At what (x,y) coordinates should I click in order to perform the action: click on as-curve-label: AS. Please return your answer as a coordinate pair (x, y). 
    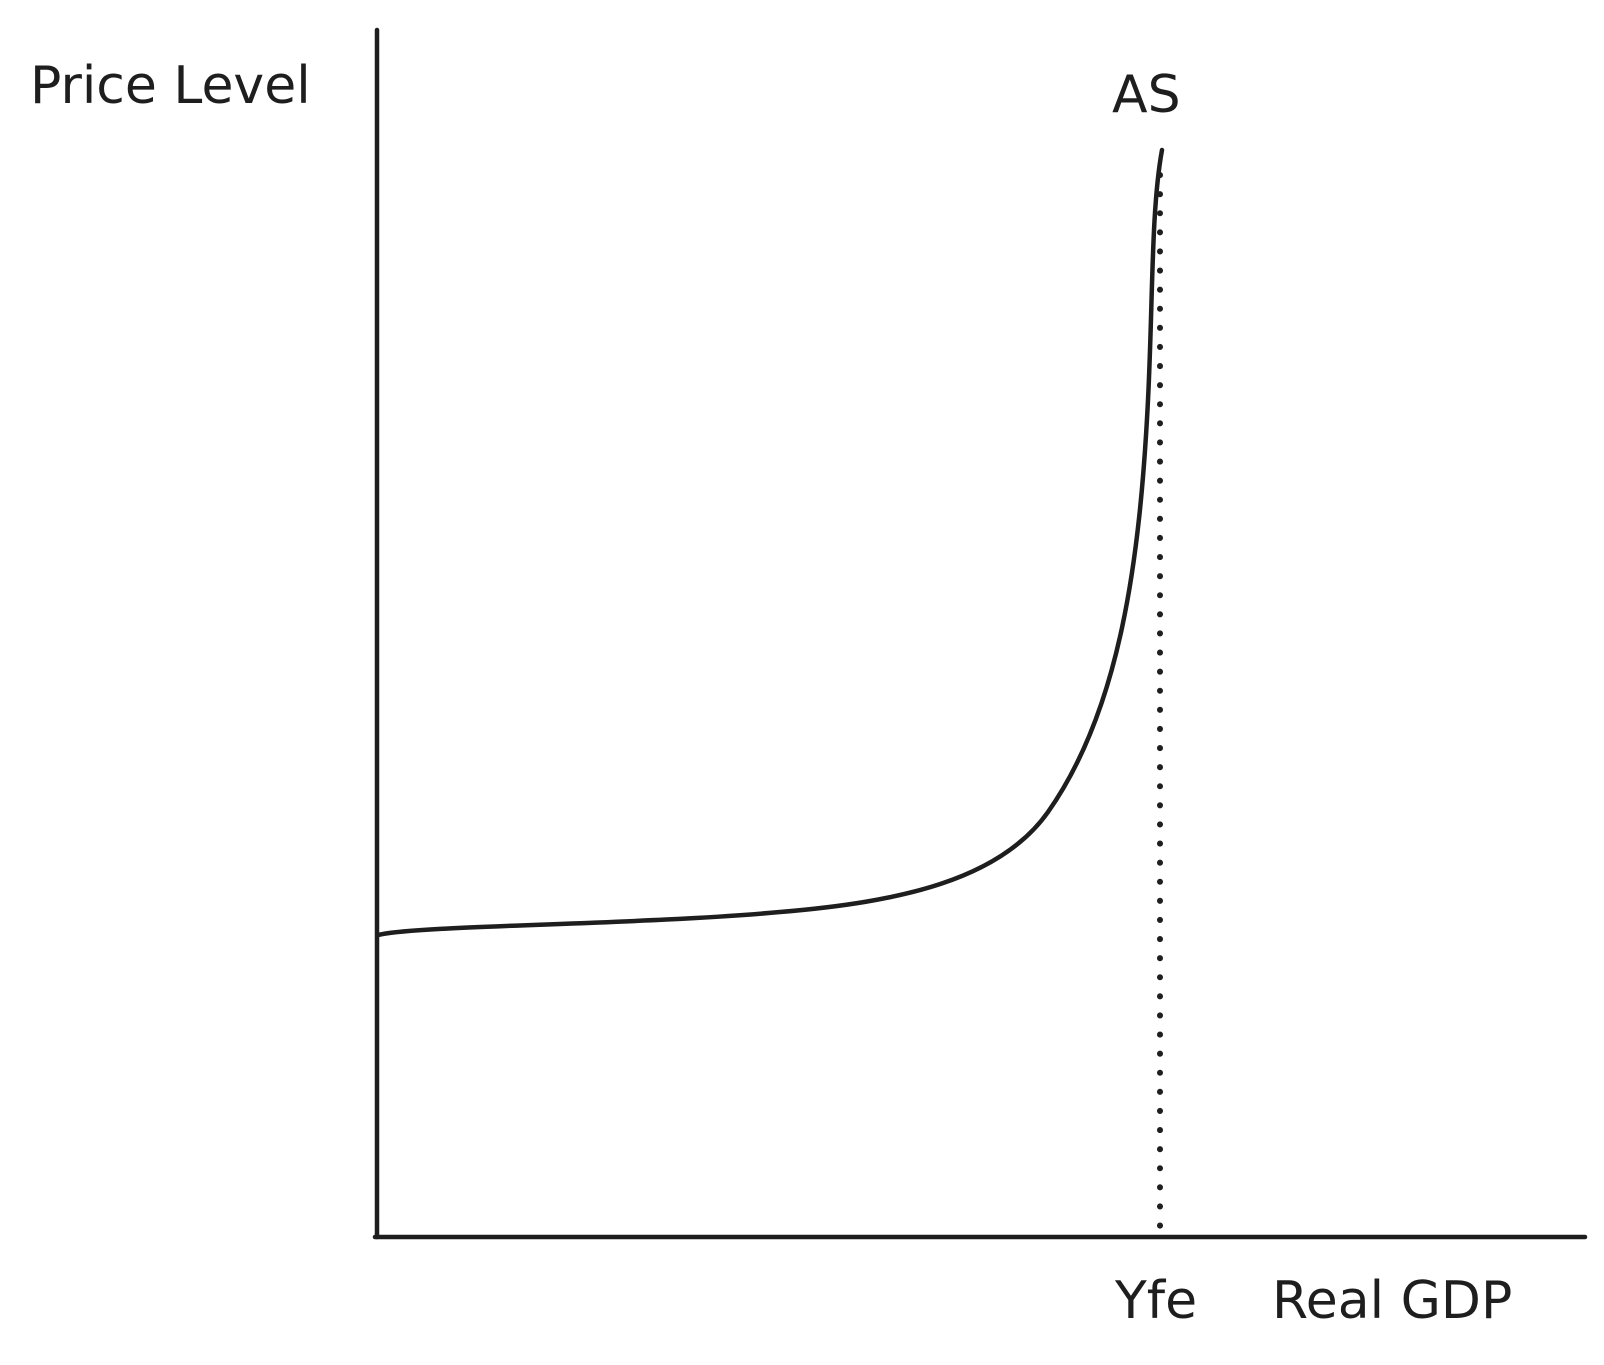
    Looking at the image, I should click on (1146, 95).